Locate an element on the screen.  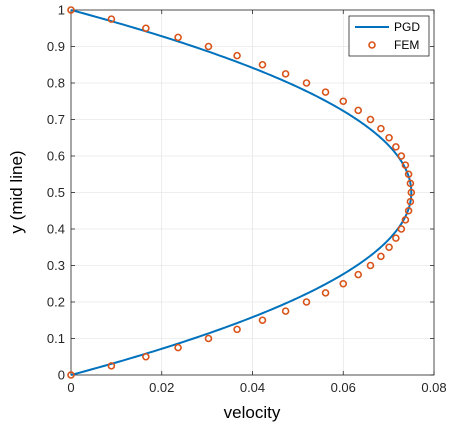
y-tick-label: 0.7 is located at coordinates (56, 119).